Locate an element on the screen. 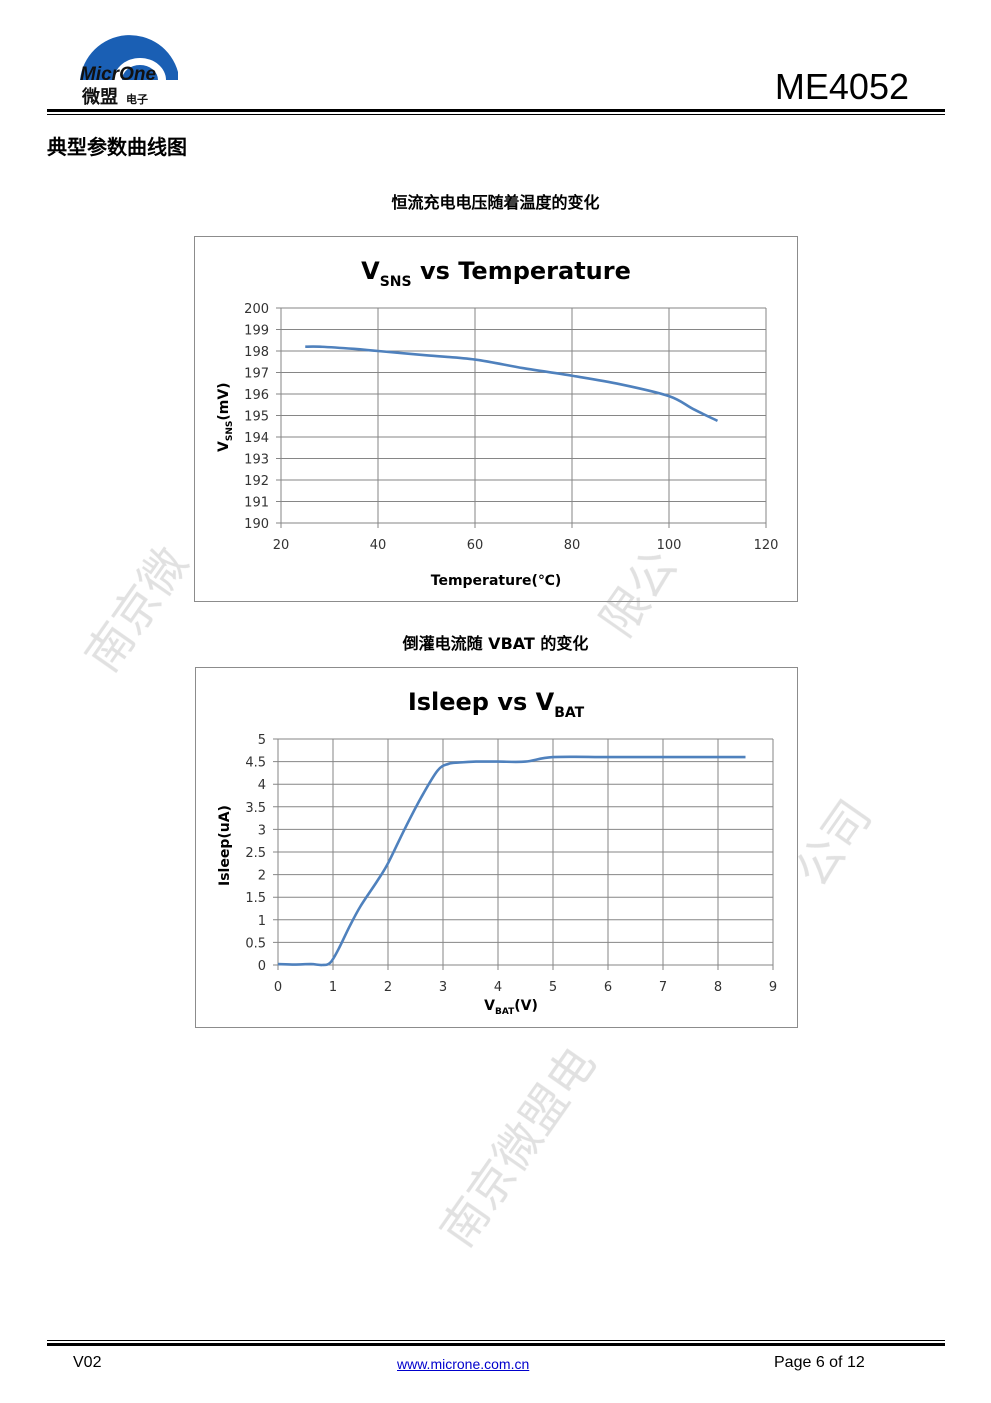  chart-title: Isleep vs VBAT is located at coordinates (496, 704).